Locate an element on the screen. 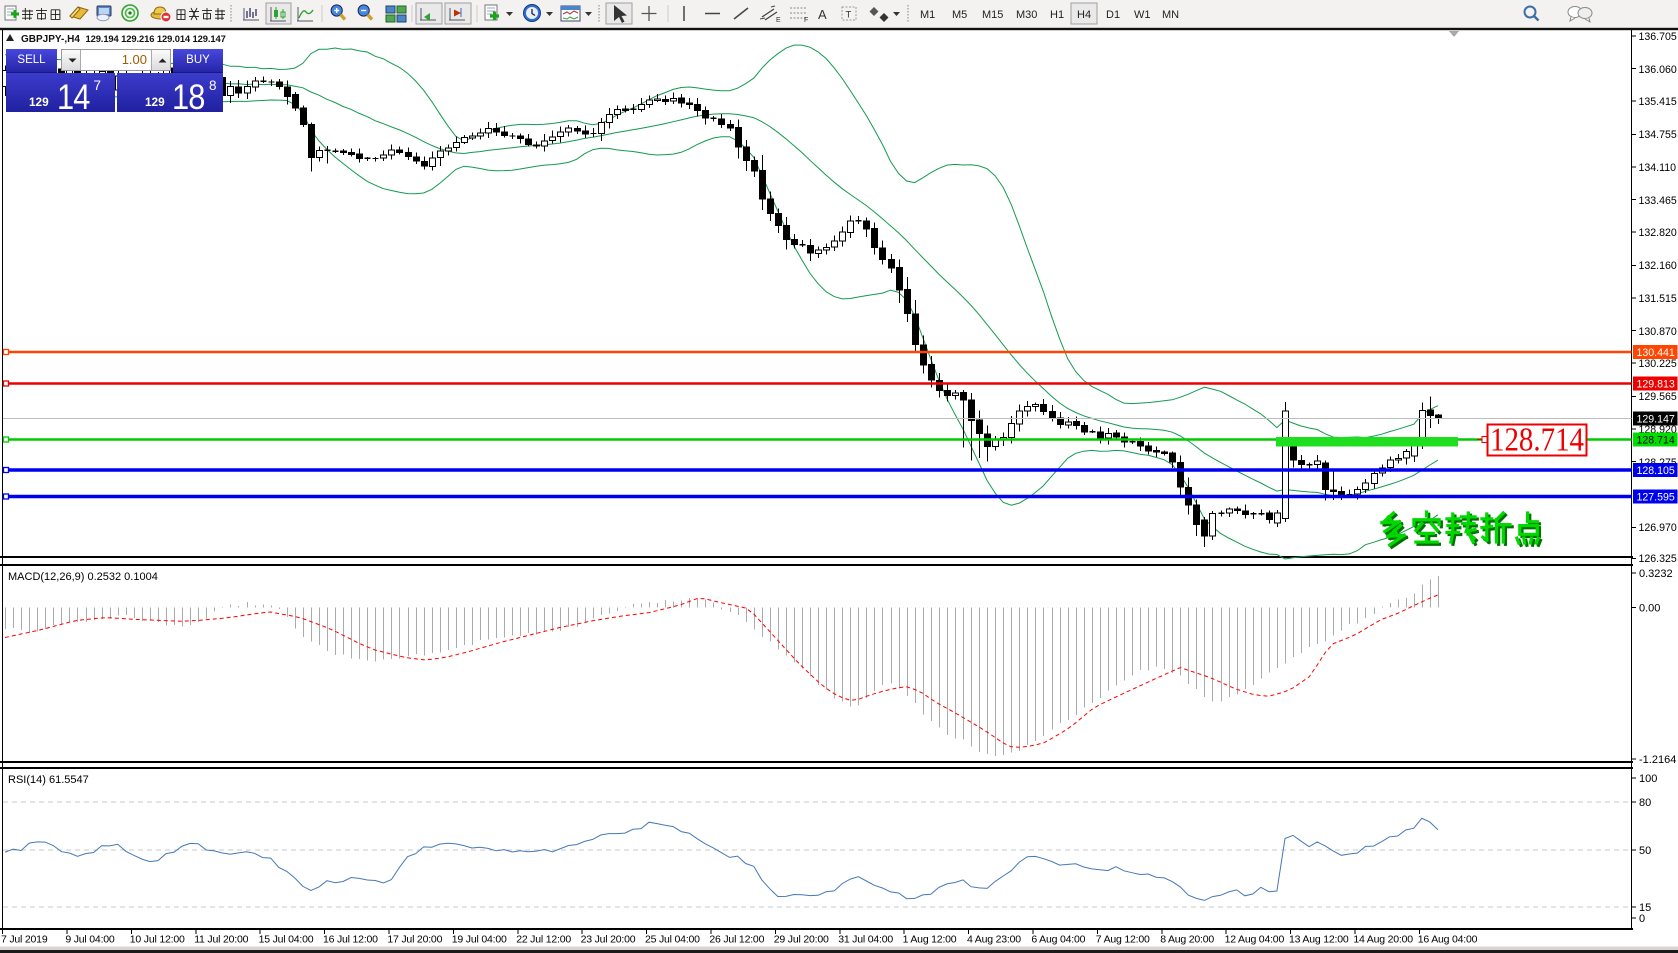 Image resolution: width=1678 pixels, height=953 pixels. svg-text: 8 Aug 20:00 is located at coordinates (1187, 940).